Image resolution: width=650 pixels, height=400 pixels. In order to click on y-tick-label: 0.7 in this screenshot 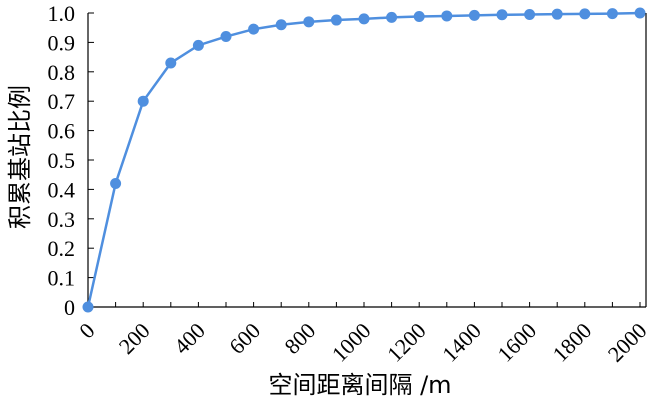, I will do `click(62, 101)`.